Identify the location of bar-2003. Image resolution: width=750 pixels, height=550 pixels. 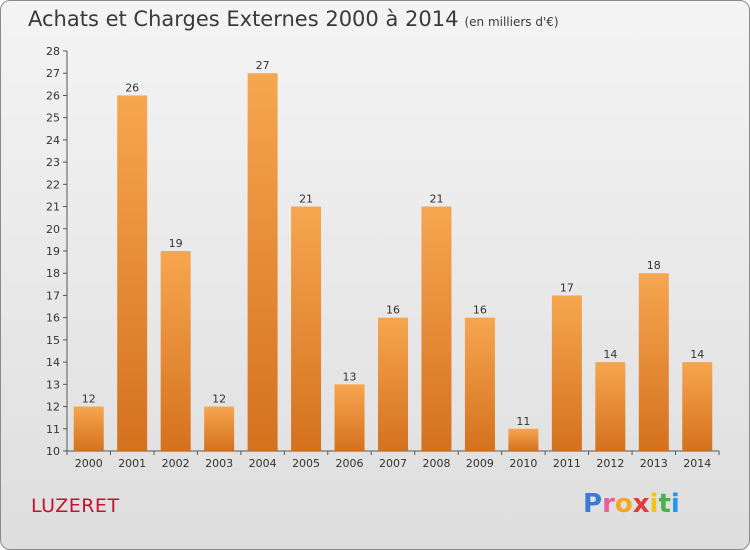
(219, 428).